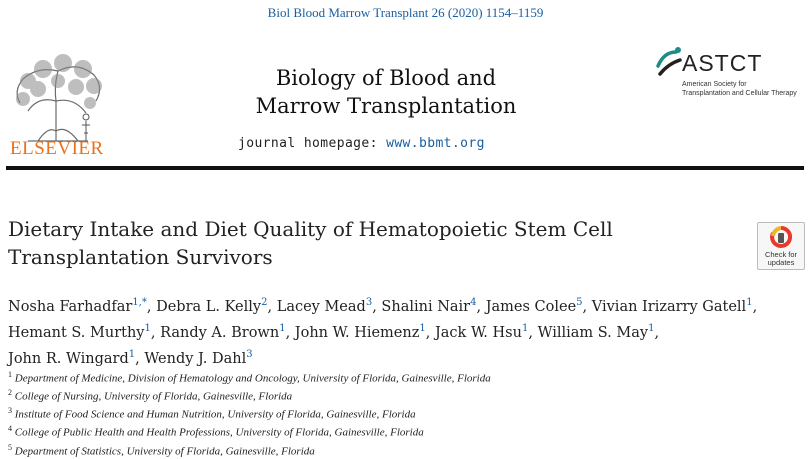  Describe the element at coordinates (739, 93) in the screenshot. I see `society-subtitle-line2: Transplantation and Cellular Therapy` at that location.